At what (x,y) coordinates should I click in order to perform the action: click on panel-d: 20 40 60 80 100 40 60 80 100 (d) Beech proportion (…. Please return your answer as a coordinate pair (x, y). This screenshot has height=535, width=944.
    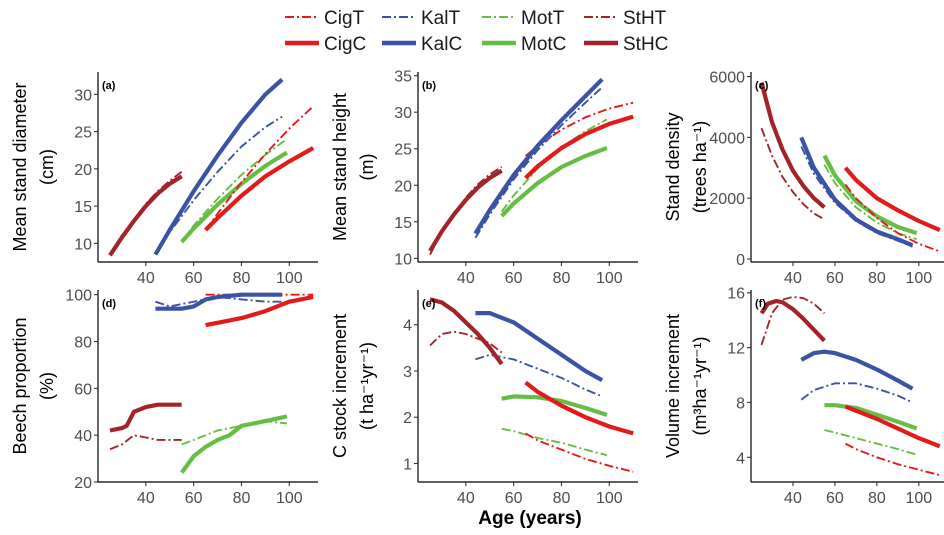
    Looking at the image, I should click on (164, 397).